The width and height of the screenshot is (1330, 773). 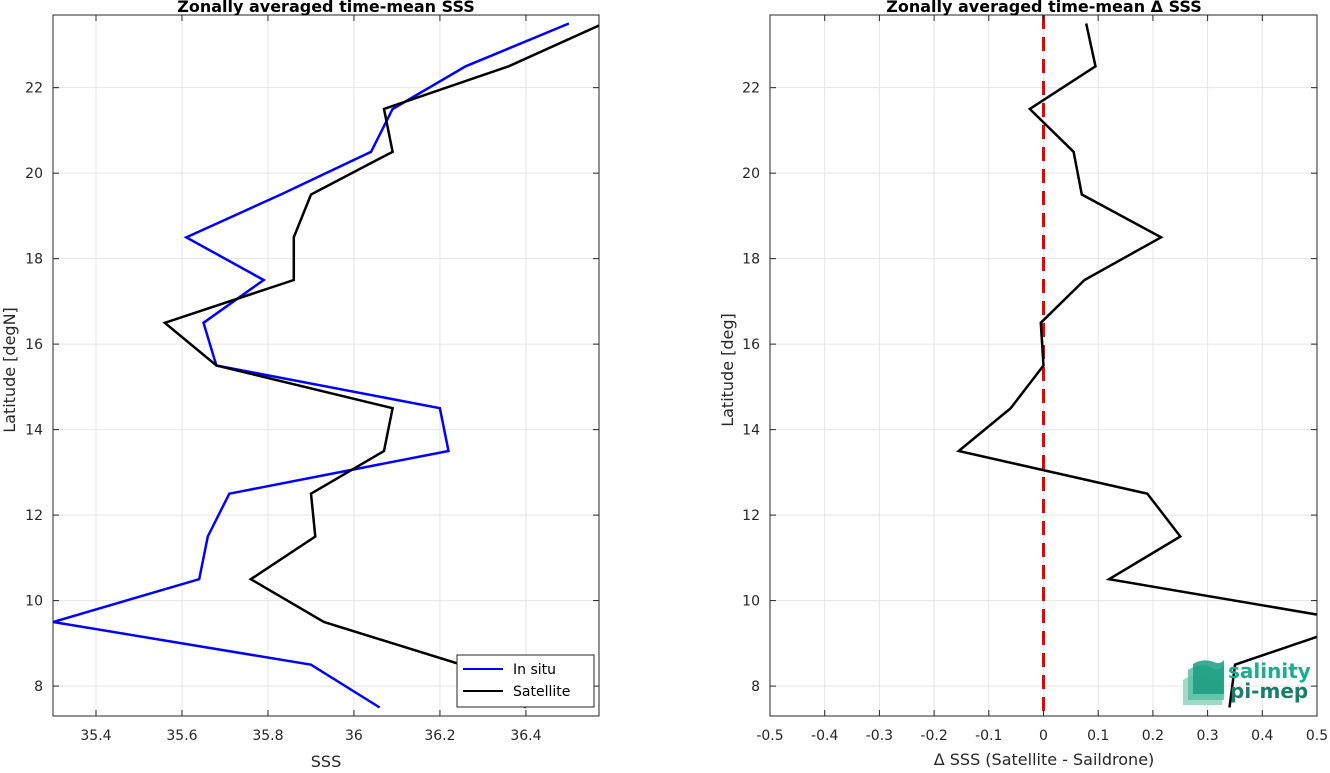 I want to click on legend: In situ Satellite, so click(x=525, y=681).